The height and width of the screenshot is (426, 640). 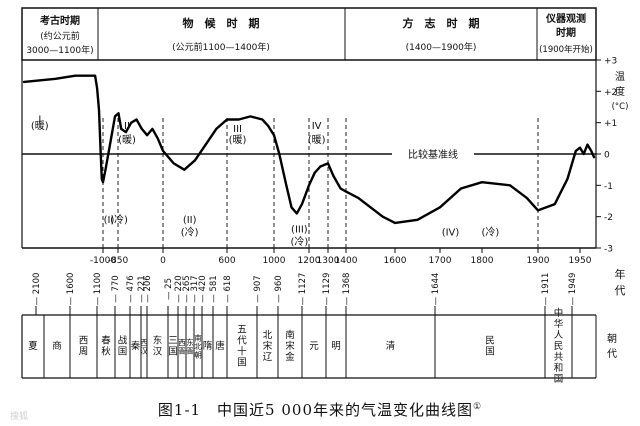 What do you see at coordinates (59, 50) in the screenshot?
I see `period-archaeology-range: 3000—1100年)` at bounding box center [59, 50].